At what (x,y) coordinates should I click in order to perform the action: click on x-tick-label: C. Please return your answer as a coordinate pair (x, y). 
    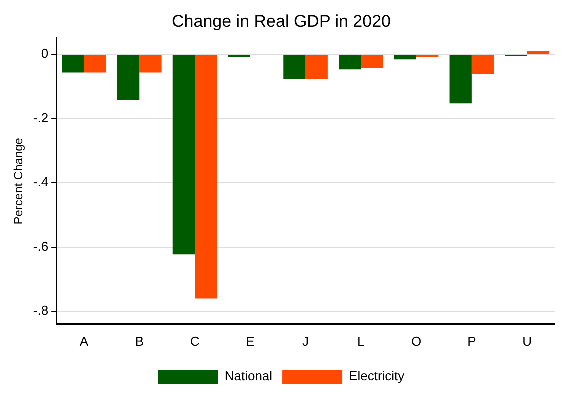
    Looking at the image, I should click on (195, 341).